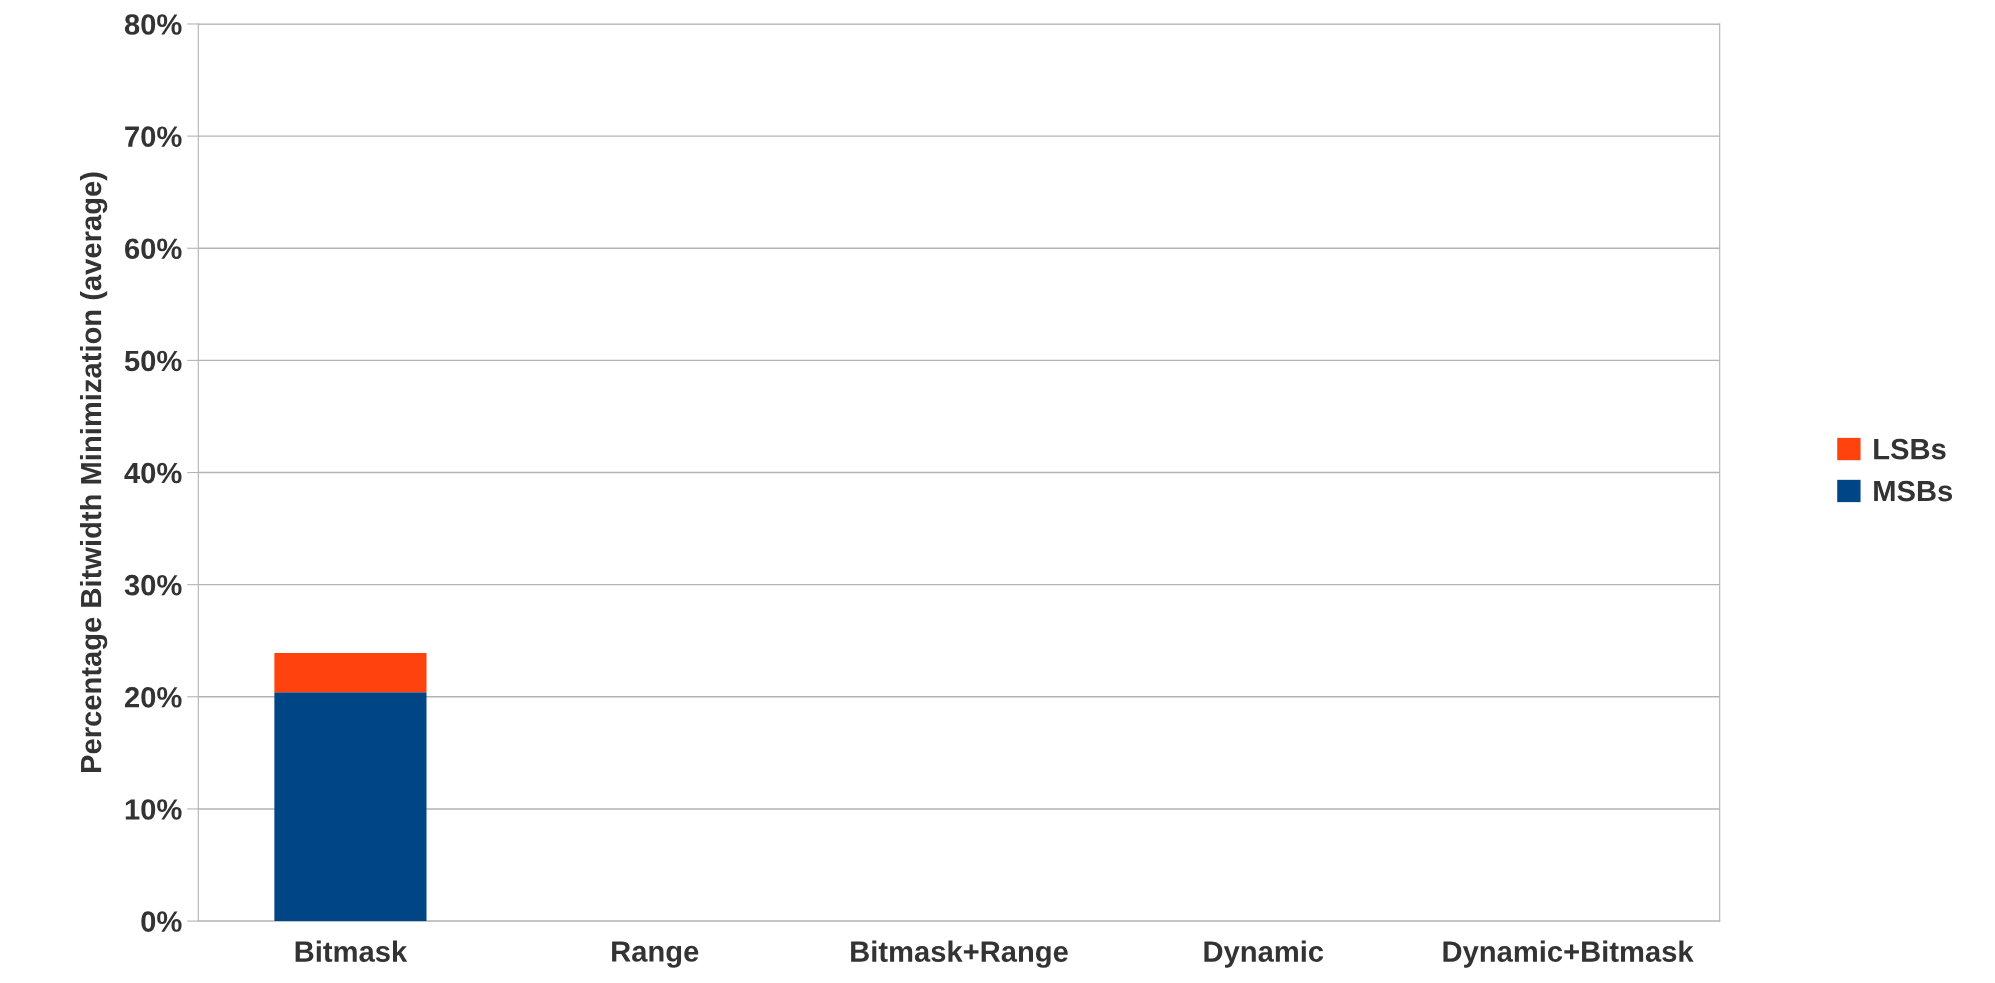  I want to click on y-tick-label: 40%, so click(153, 473).